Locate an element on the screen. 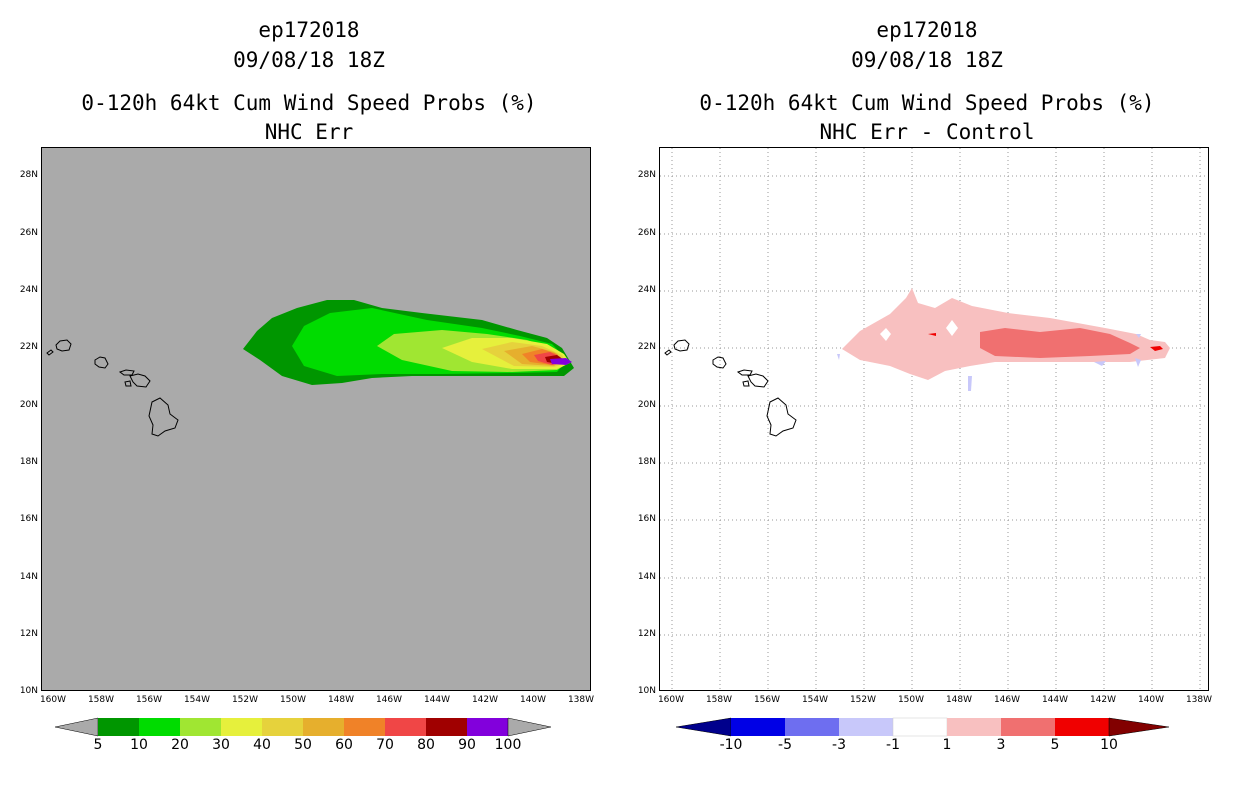 This screenshot has width=1236, height=800. left-title: 0-120h 64kt Cum Wind Speed Probs (%) is located at coordinates (309, 103).